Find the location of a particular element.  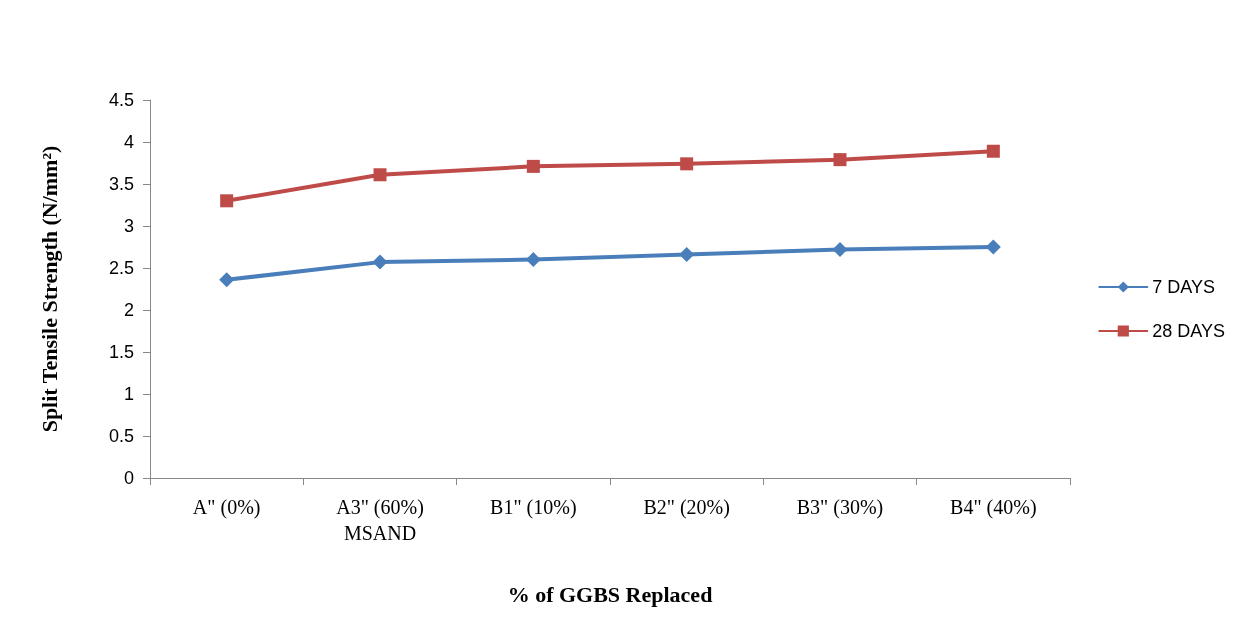

y-tick-label: 1.5 is located at coordinates (121, 352).